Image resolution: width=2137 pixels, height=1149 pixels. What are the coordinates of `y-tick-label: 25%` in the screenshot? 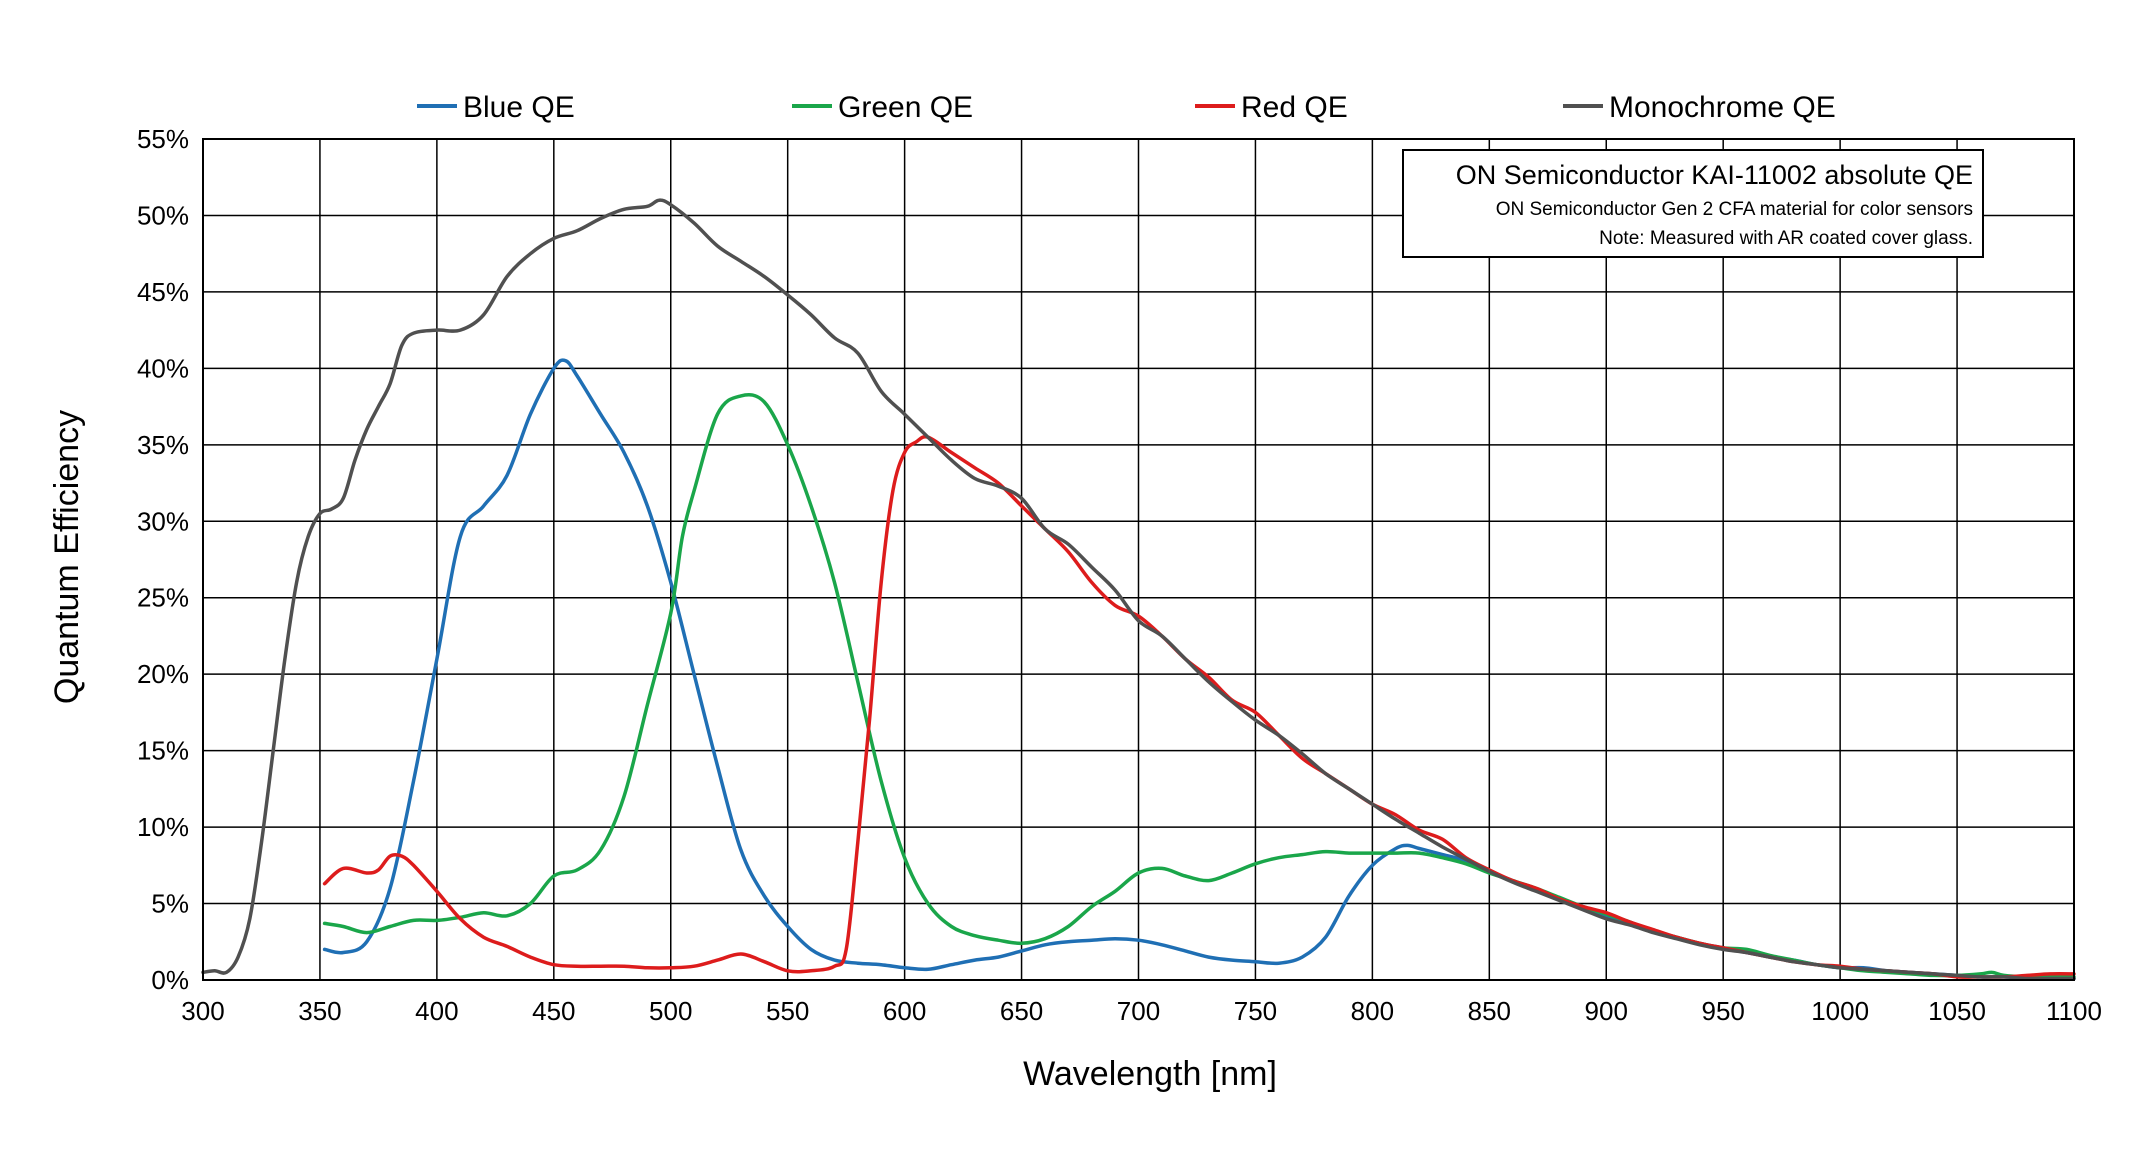 It's located at (163, 598).